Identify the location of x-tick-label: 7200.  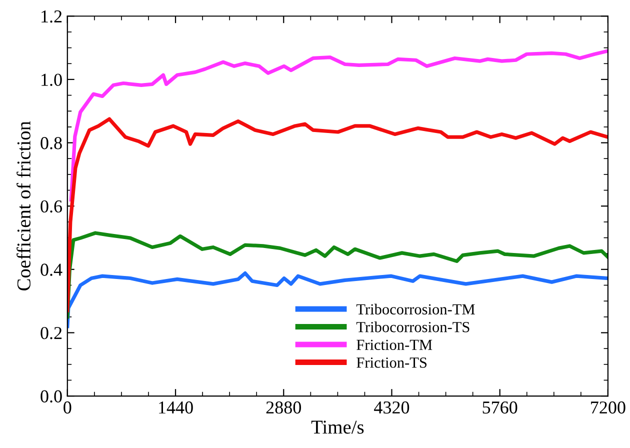
(608, 407).